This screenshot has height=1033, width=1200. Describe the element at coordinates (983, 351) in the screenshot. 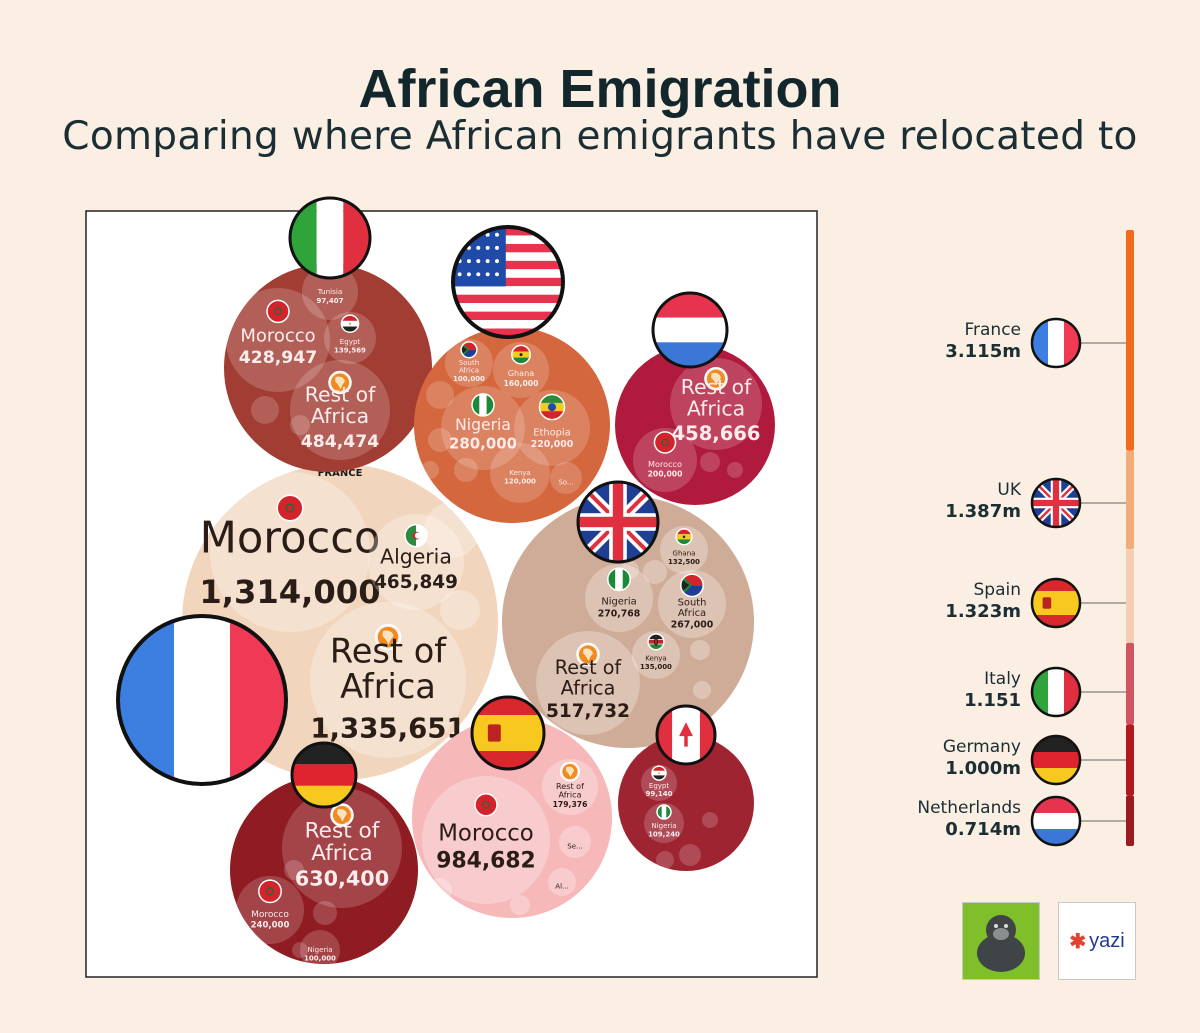

I see `legend-total: 3.115m` at that location.